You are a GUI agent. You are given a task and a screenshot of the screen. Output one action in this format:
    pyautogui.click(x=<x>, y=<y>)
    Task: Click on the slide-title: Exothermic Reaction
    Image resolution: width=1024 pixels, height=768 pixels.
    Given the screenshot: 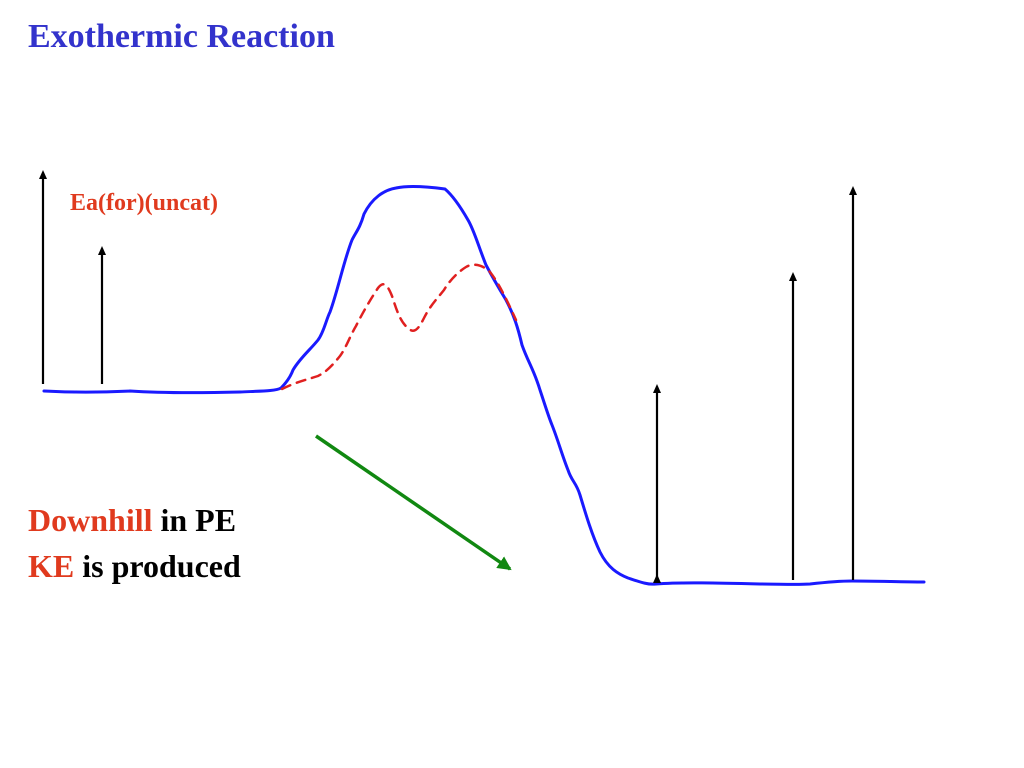 What is the action you would take?
    pyautogui.click(x=181, y=36)
    